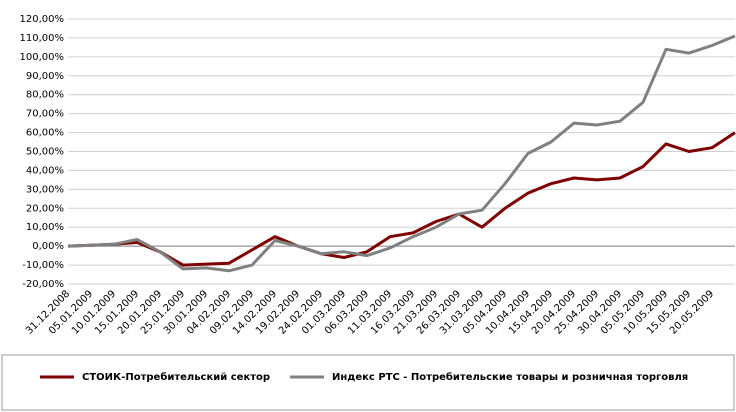 The image size is (736, 412). What do you see at coordinates (48, 246) in the screenshot?
I see `y-tick-label: 0,00%` at bounding box center [48, 246].